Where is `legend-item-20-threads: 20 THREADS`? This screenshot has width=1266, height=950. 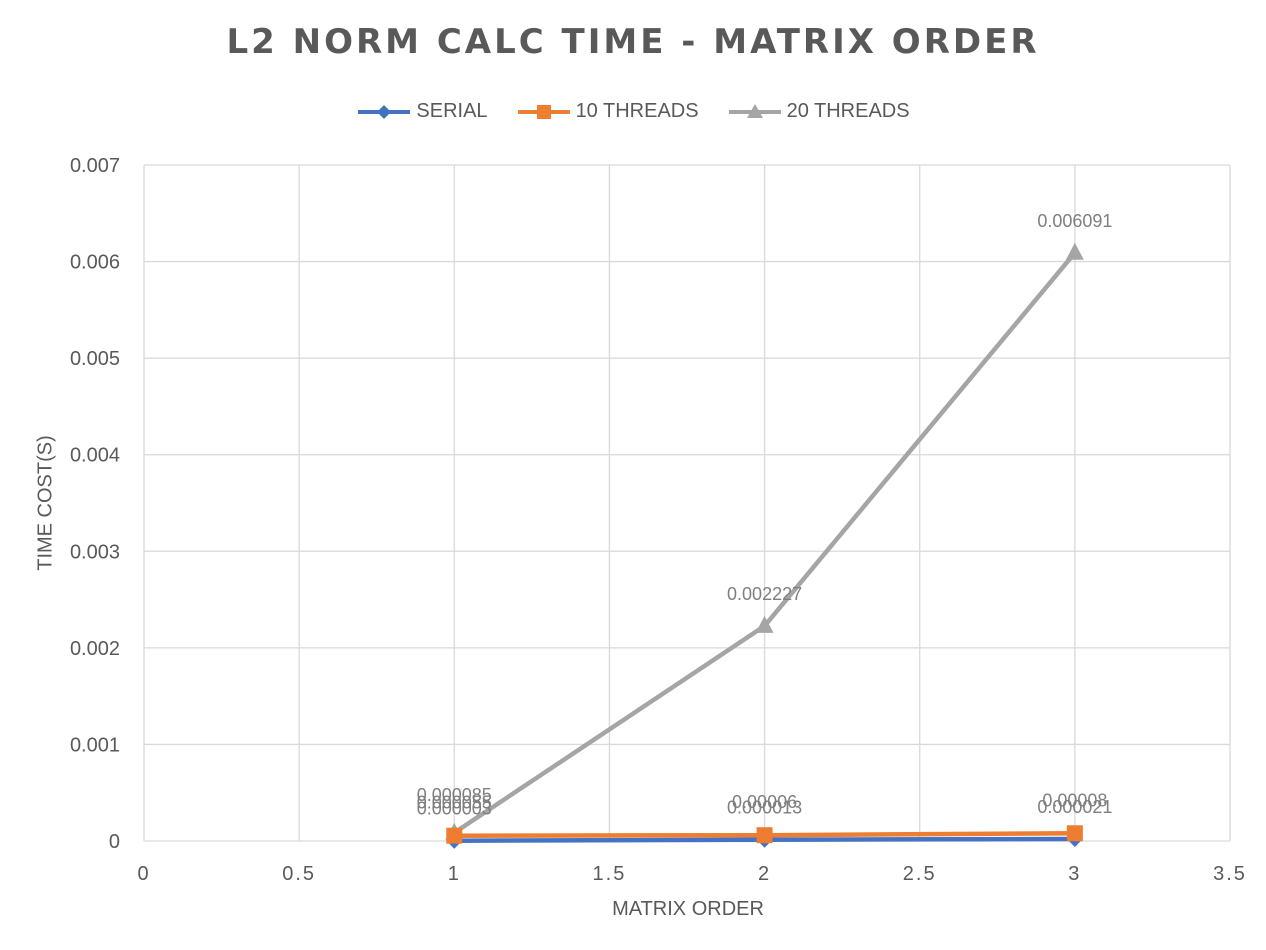
legend-item-20-threads: 20 THREADS is located at coordinates (818, 111).